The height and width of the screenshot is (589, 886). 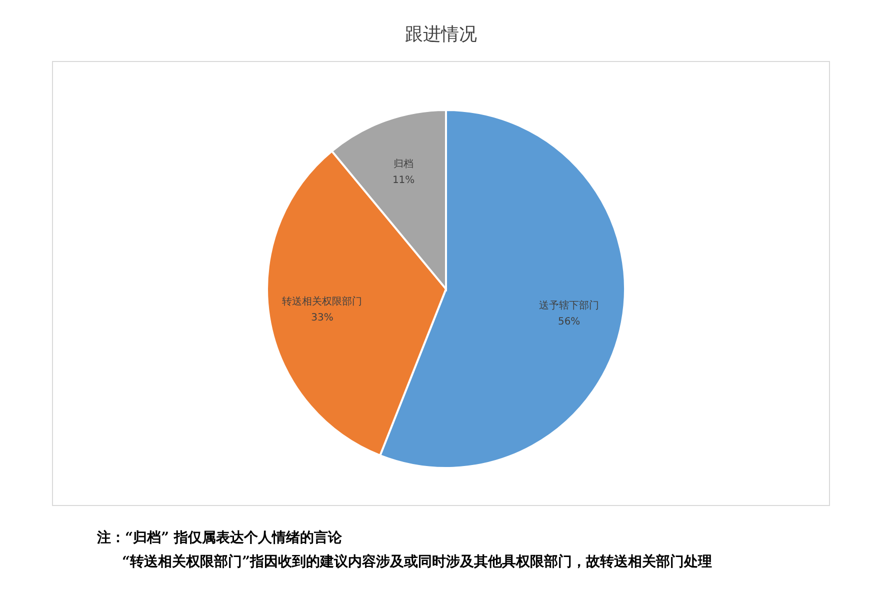 What do you see at coordinates (417, 562) in the screenshot?
I see `text: “转送相关权限部门”指因收到的建议内容涉及或同时涉及其他具权限部门，故转送相关部门处理` at bounding box center [417, 562].